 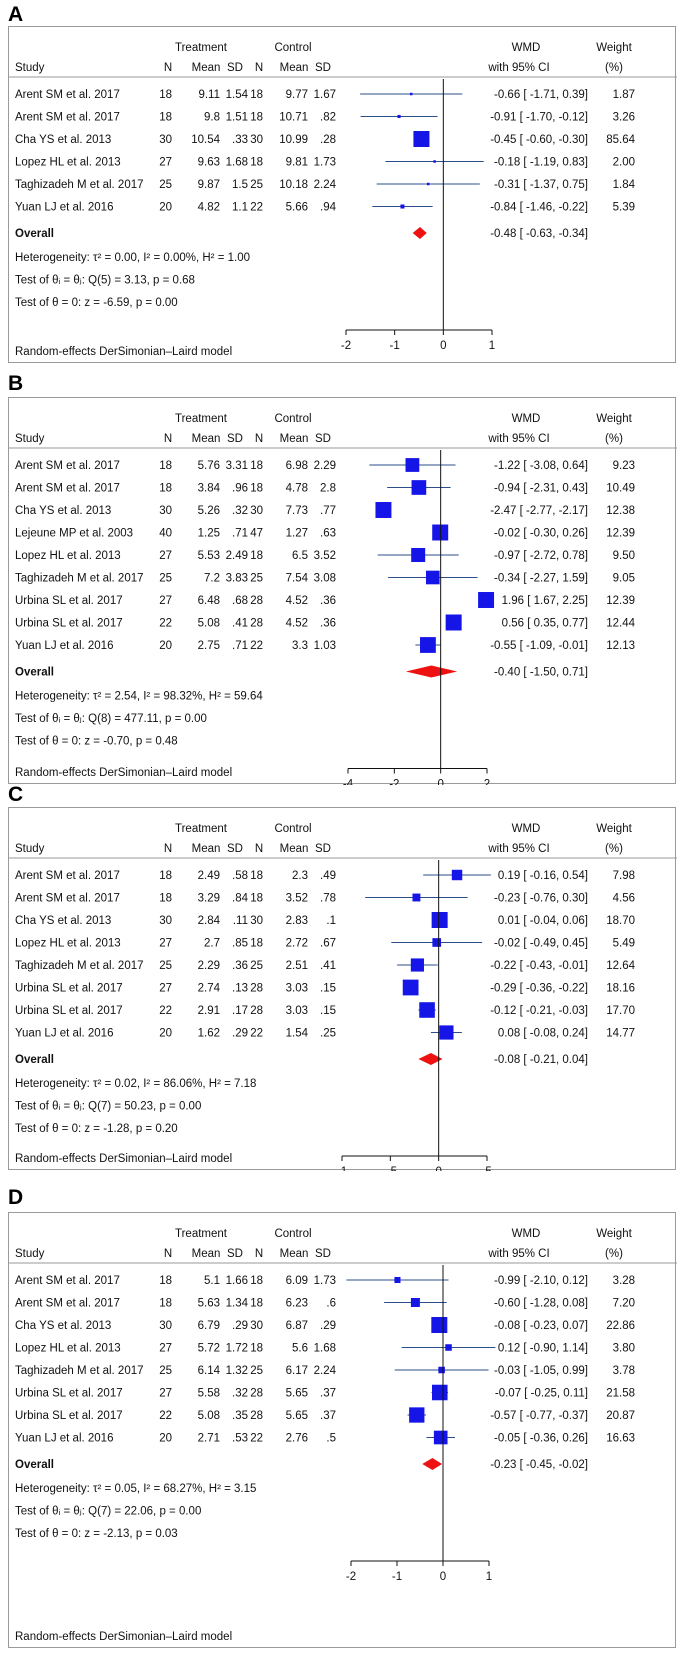 What do you see at coordinates (624, 208) in the screenshot?
I see `weight-value: 5.39` at bounding box center [624, 208].